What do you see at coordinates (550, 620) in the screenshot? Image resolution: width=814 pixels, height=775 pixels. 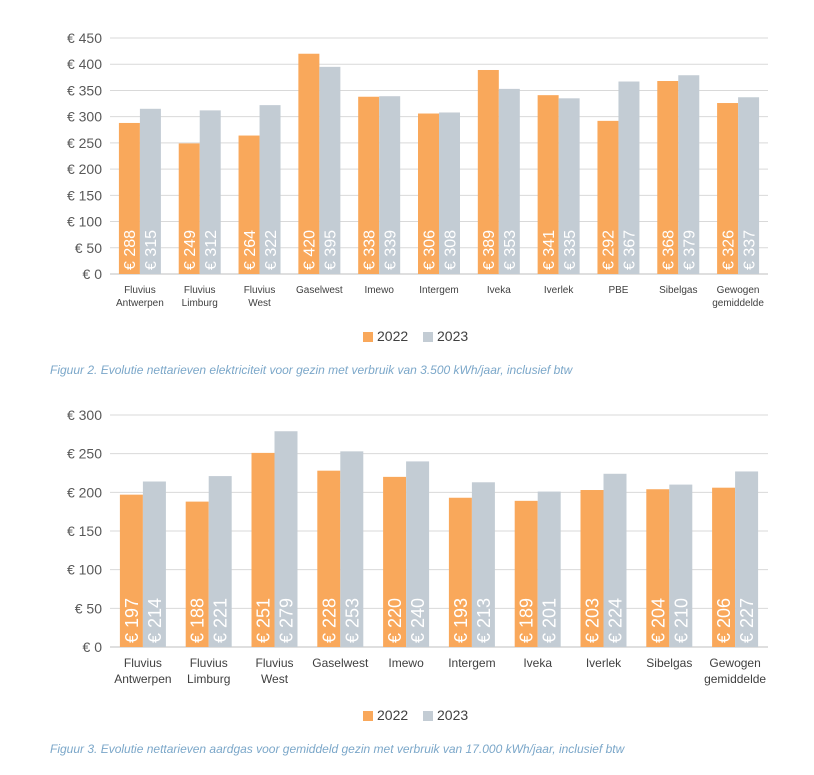 I see `data-label: € 201` at bounding box center [550, 620].